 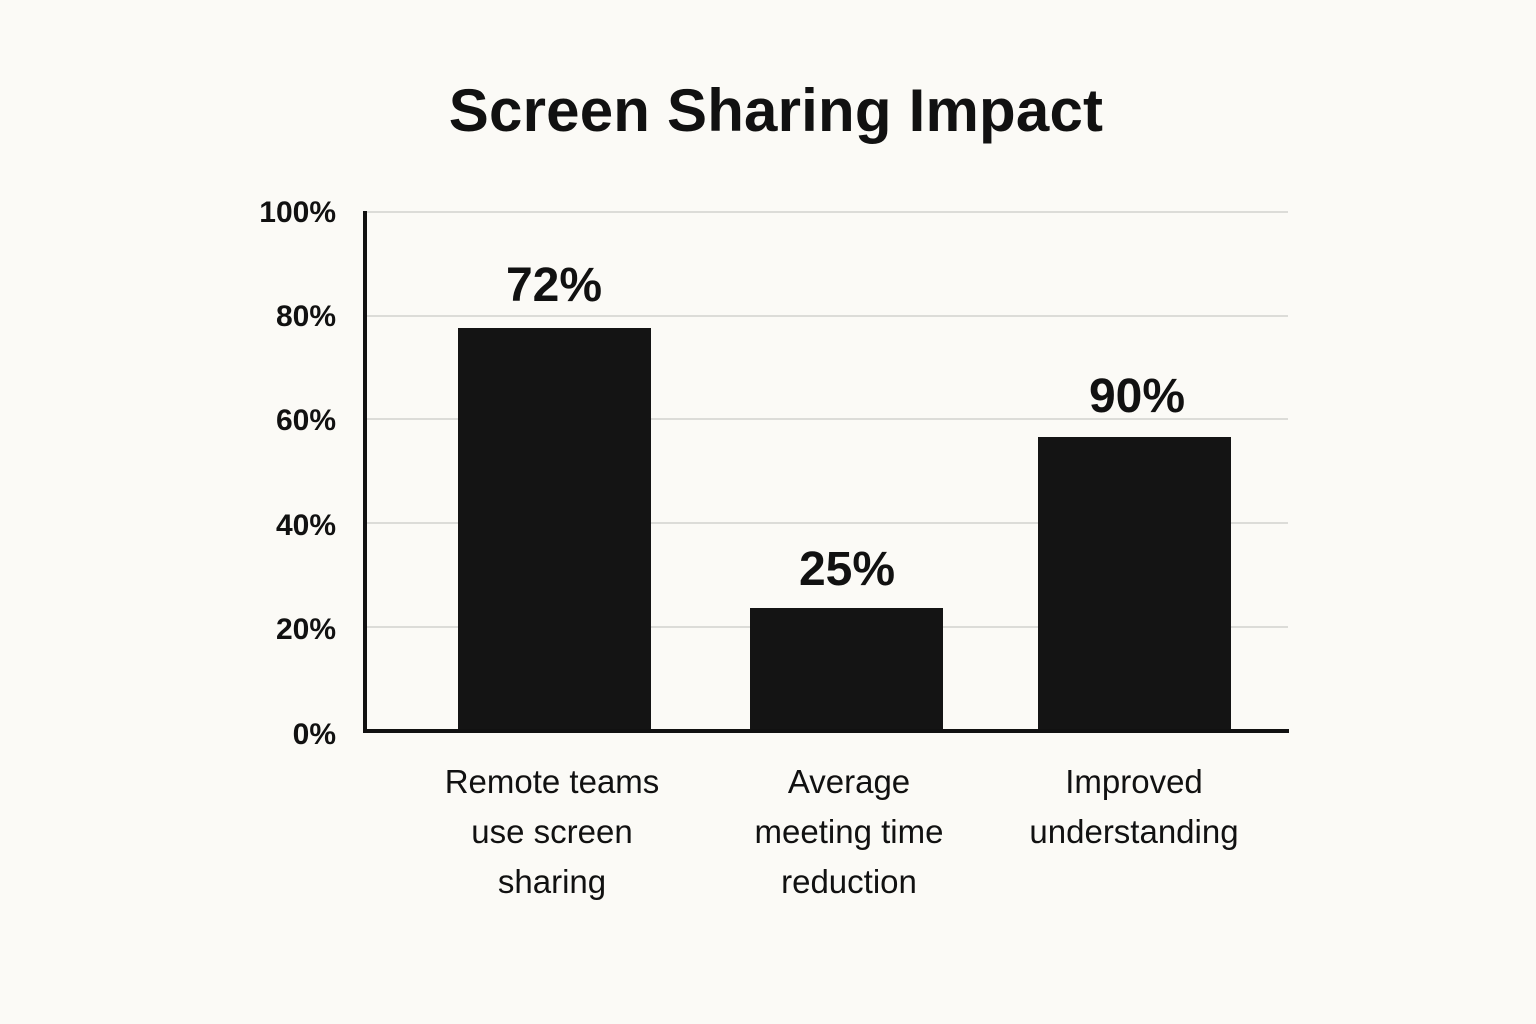 I want to click on y-tick-label: 60%, so click(x=305, y=420).